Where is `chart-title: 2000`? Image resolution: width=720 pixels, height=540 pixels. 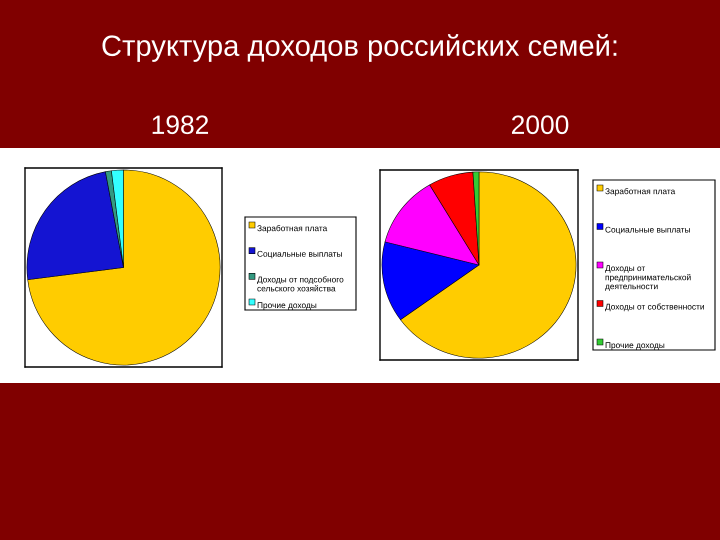 chart-title: 2000 is located at coordinates (540, 124).